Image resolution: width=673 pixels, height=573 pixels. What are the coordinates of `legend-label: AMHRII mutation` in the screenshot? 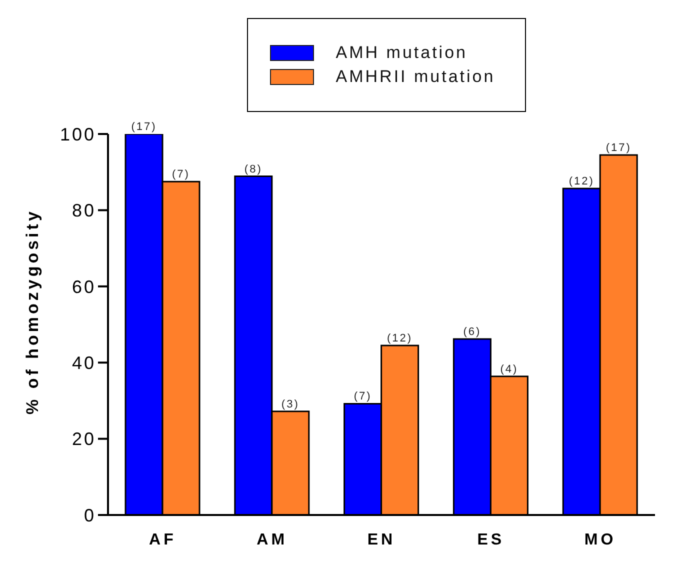 It's located at (416, 77).